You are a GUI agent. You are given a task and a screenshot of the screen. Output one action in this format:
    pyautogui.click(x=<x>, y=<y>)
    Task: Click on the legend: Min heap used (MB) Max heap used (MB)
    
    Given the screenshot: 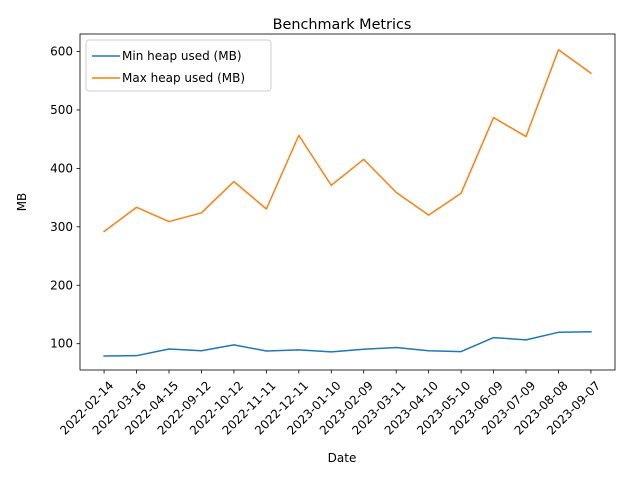 What is the action you would take?
    pyautogui.click(x=178, y=65)
    